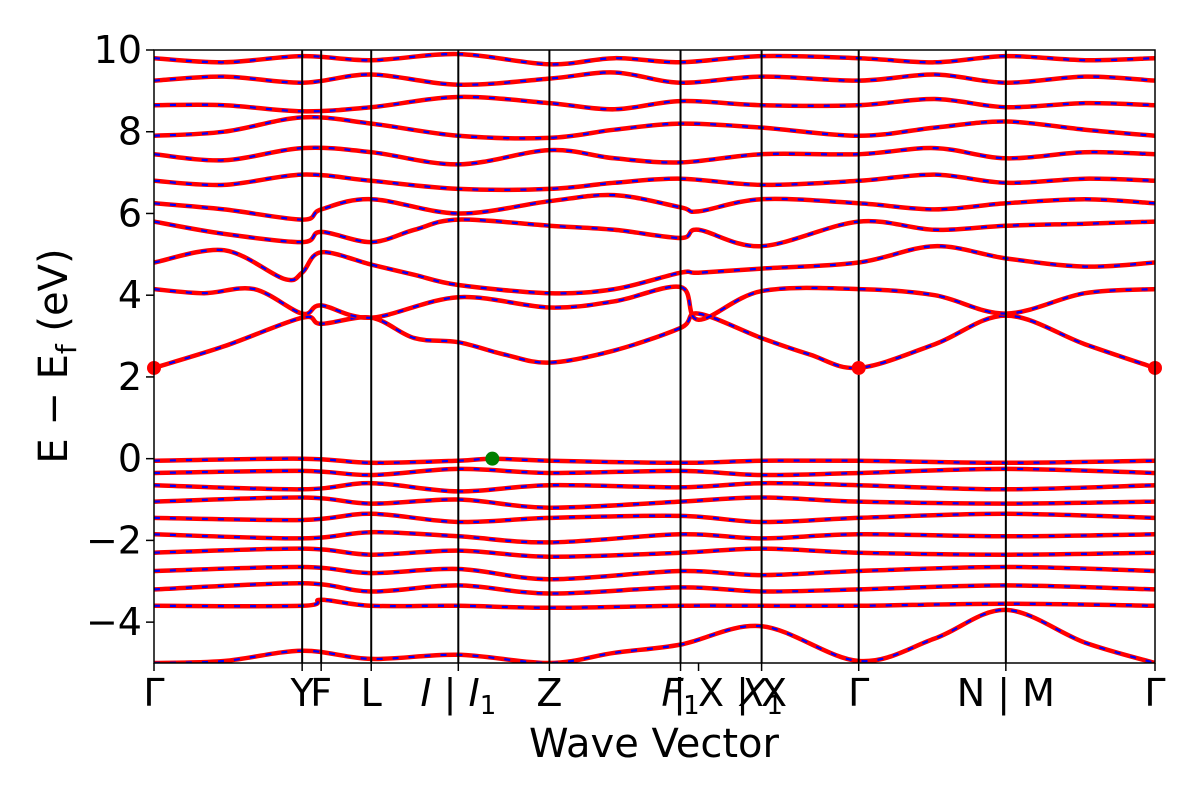 This screenshot has height=800, width=1200. I want to click on x-tick-label-11: Γ, so click(858, 693).